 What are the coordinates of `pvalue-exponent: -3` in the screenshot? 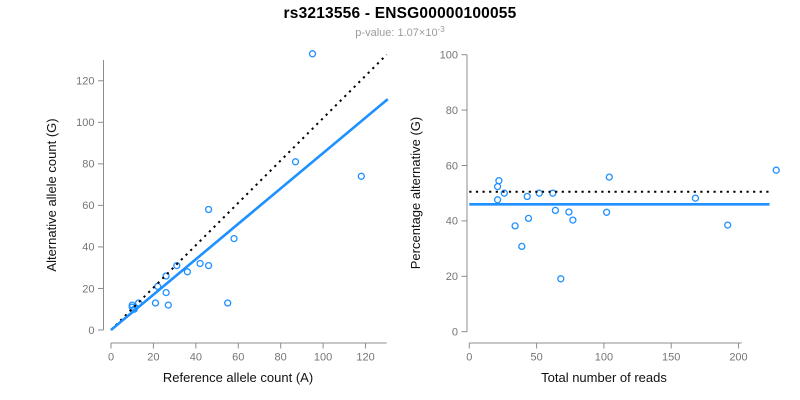 It's located at (441, 29).